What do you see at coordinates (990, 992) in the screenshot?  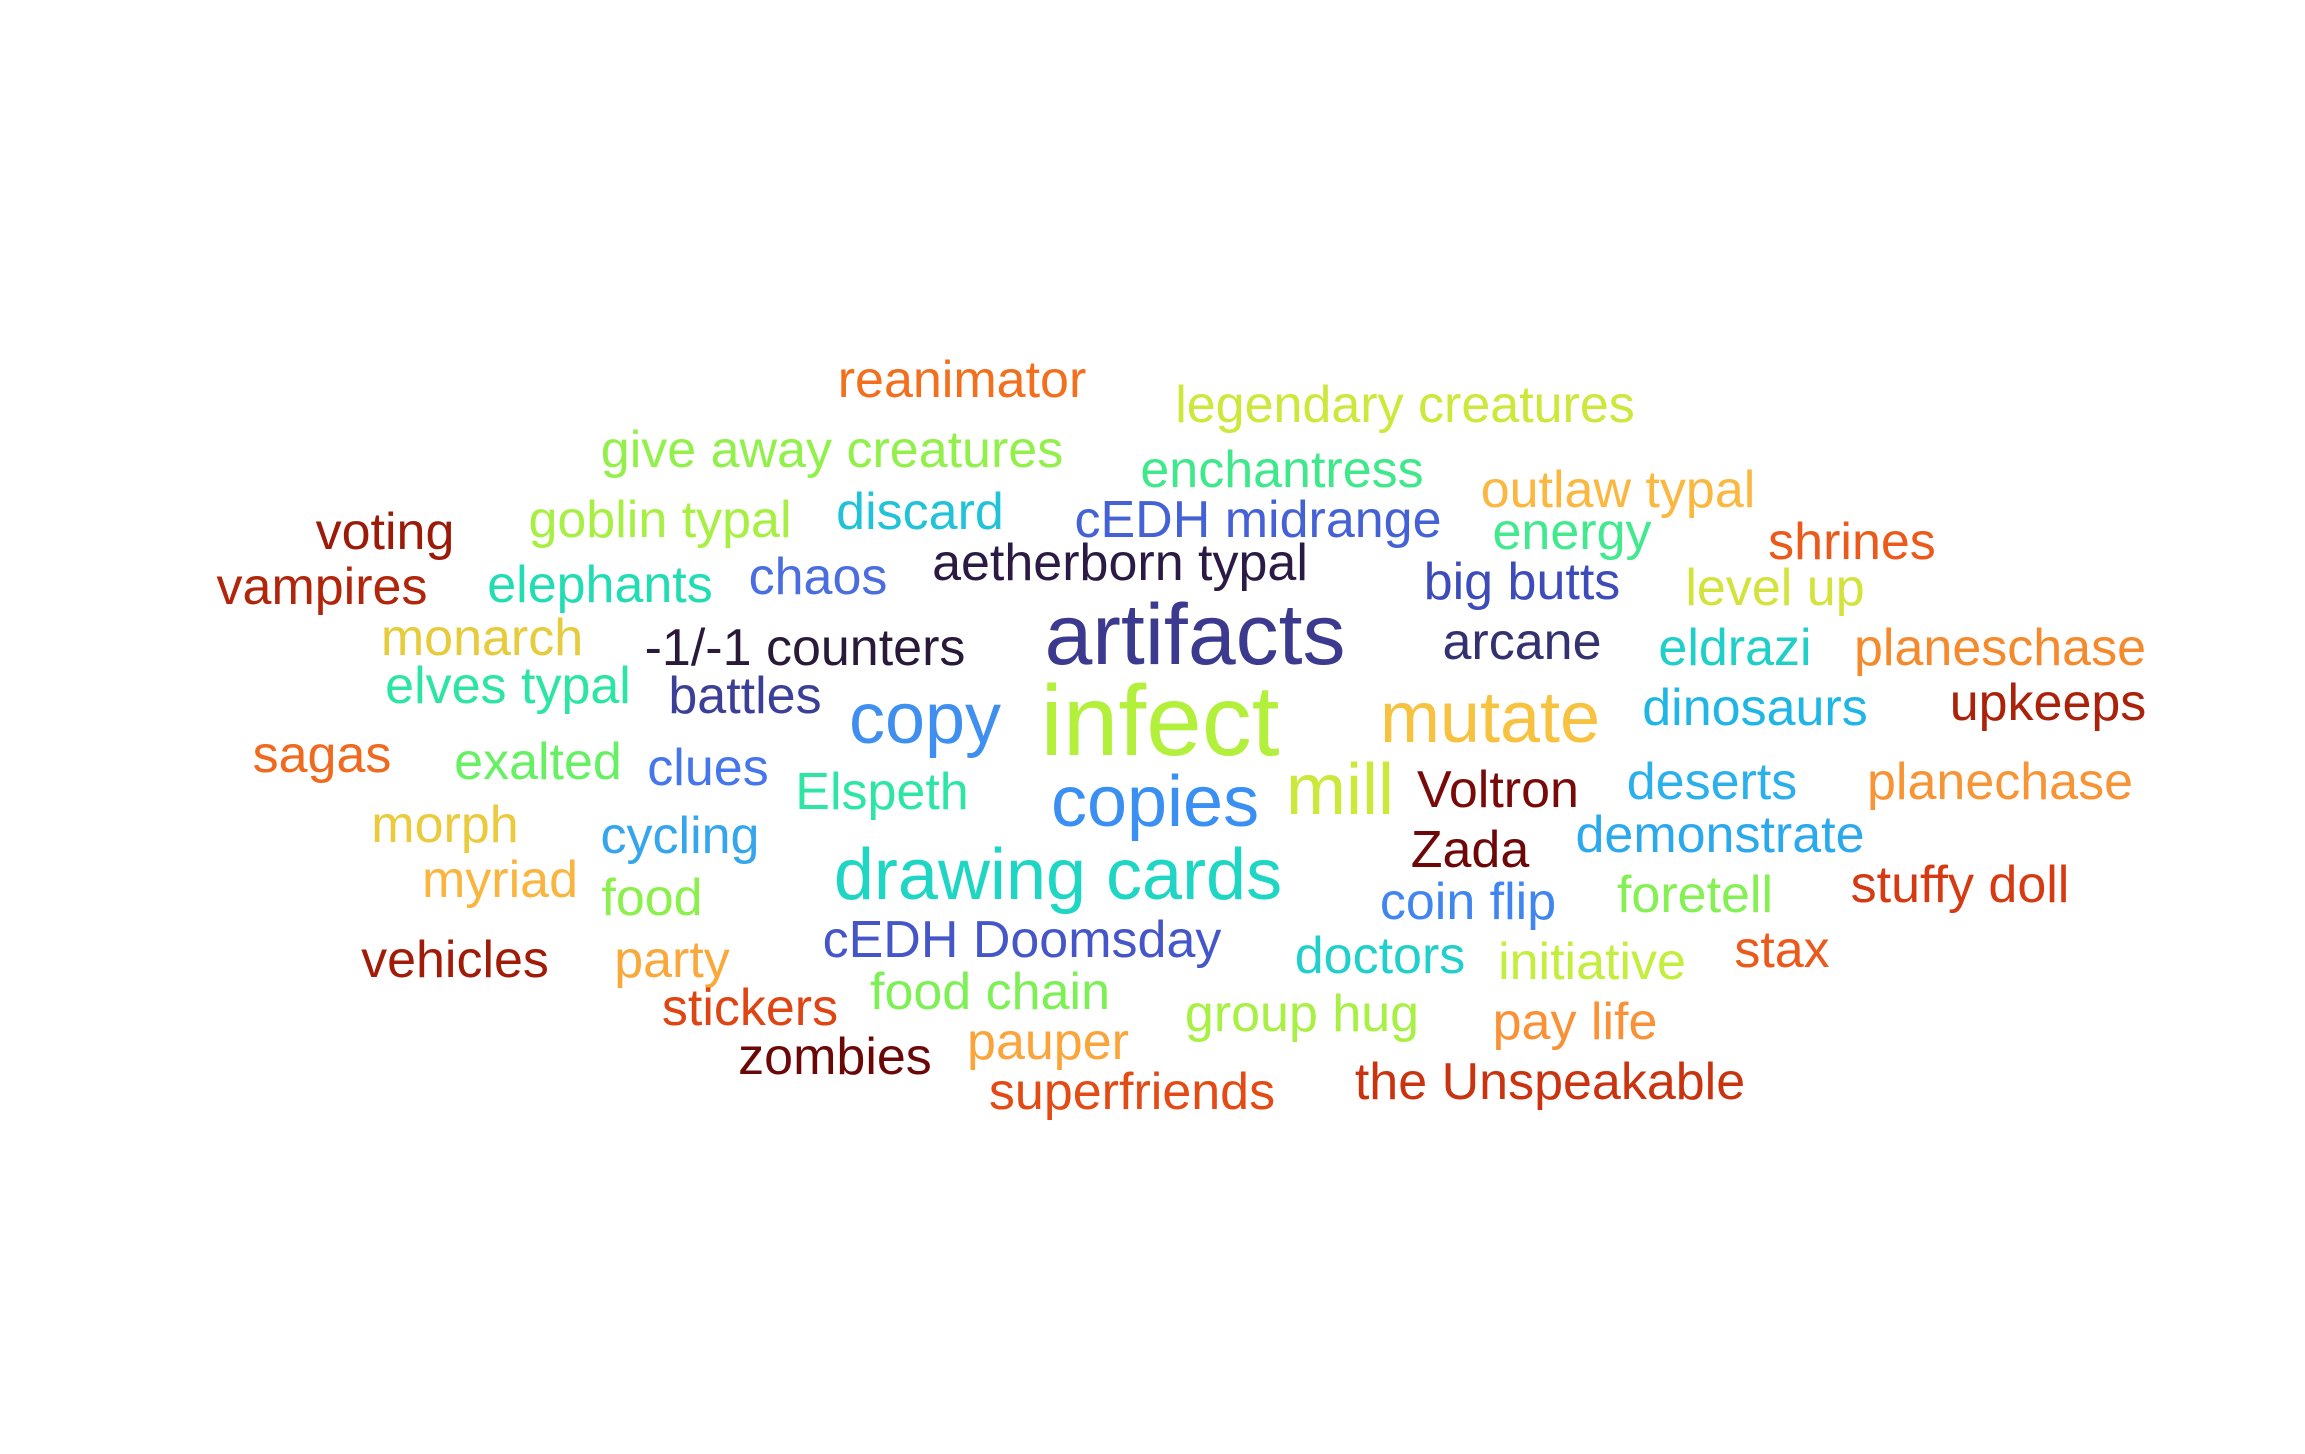 I see `word: food chain` at bounding box center [990, 992].